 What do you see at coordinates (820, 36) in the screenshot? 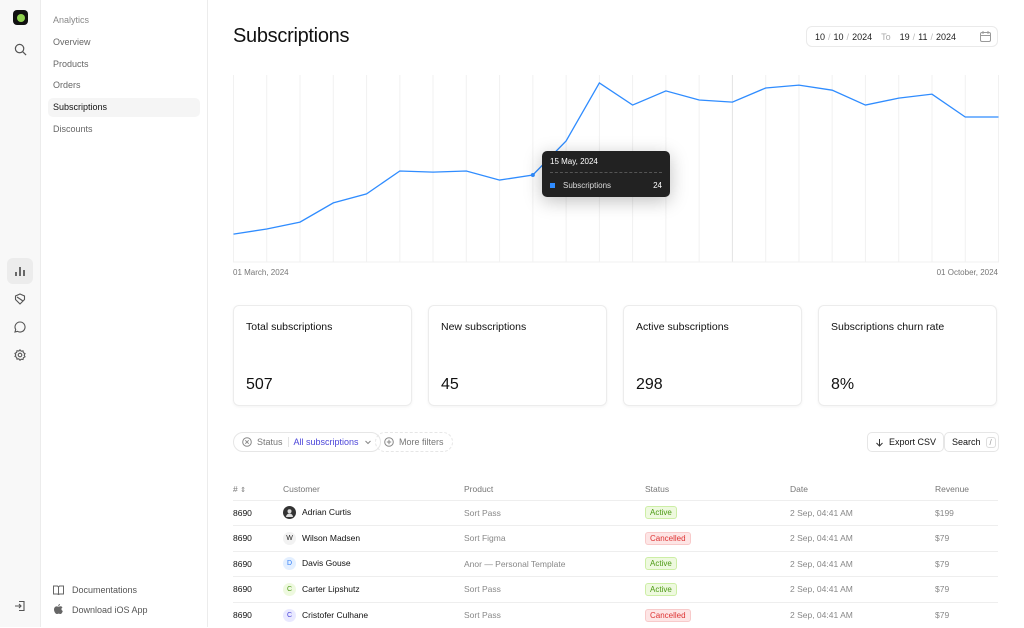
I see `from-day: 10` at bounding box center [820, 36].